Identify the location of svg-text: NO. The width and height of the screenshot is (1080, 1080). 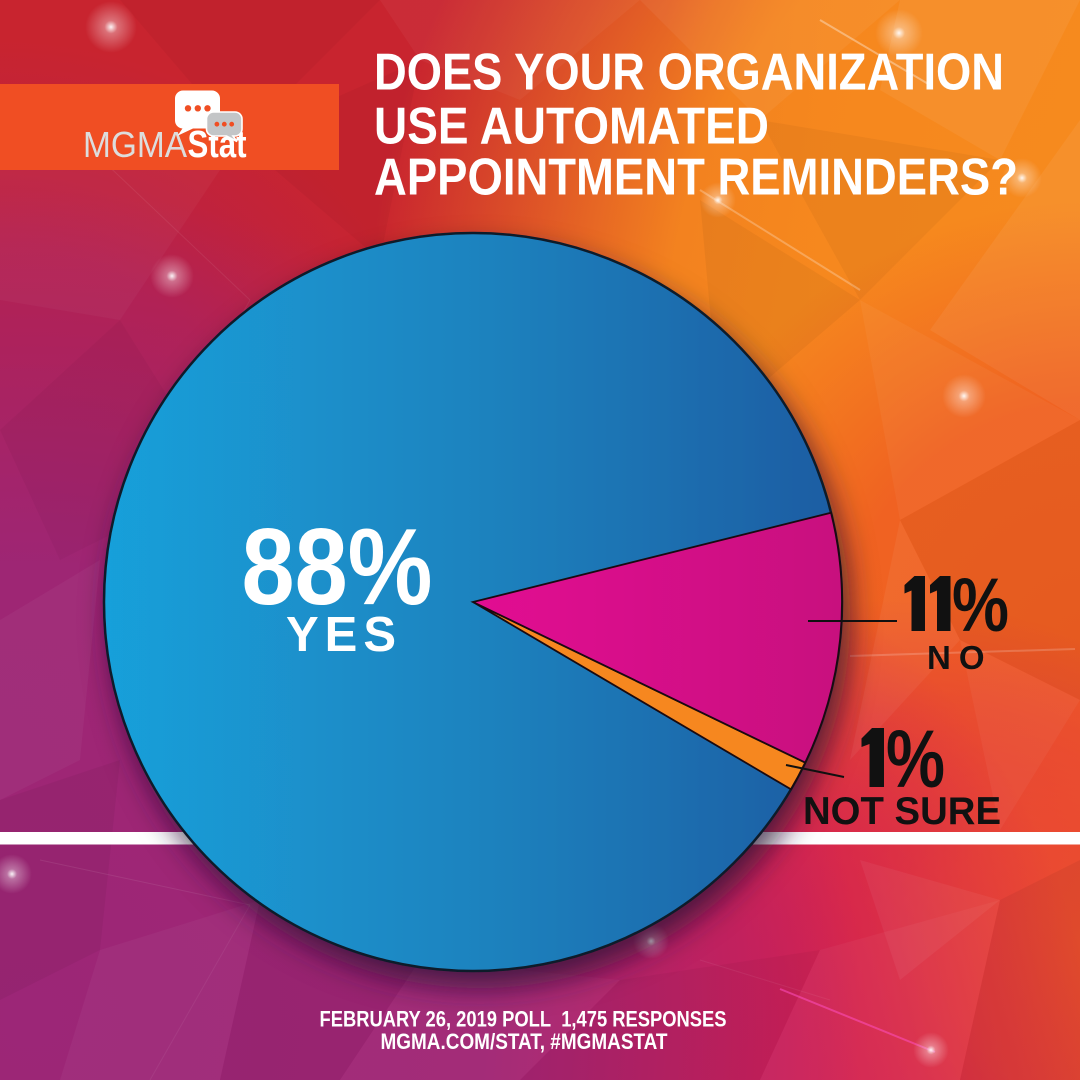
(960, 657).